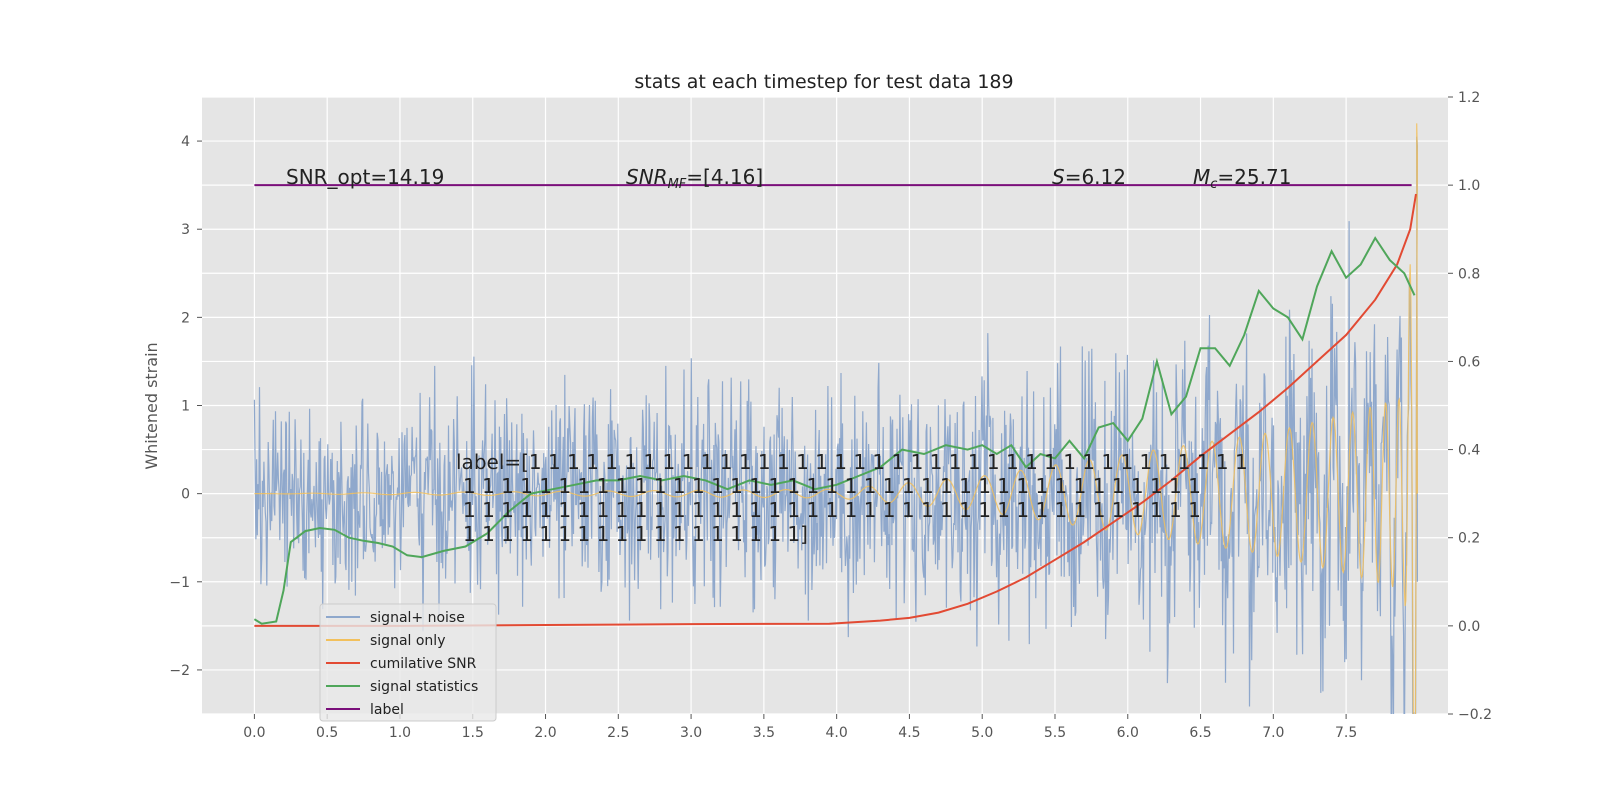 Image resolution: width=1600 pixels, height=800 pixels. I want to click on x-tick-label: 5.0, so click(982, 733).